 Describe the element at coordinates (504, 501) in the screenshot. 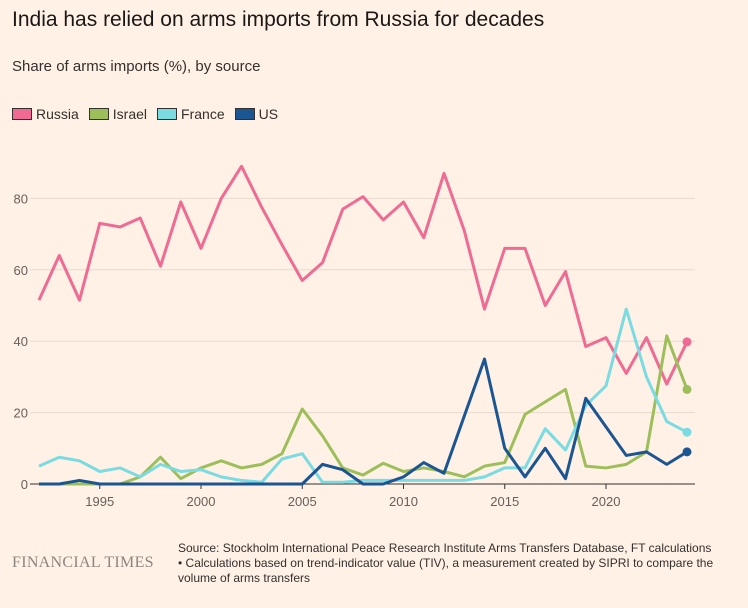

I see `x-tick-label: 2015` at that location.